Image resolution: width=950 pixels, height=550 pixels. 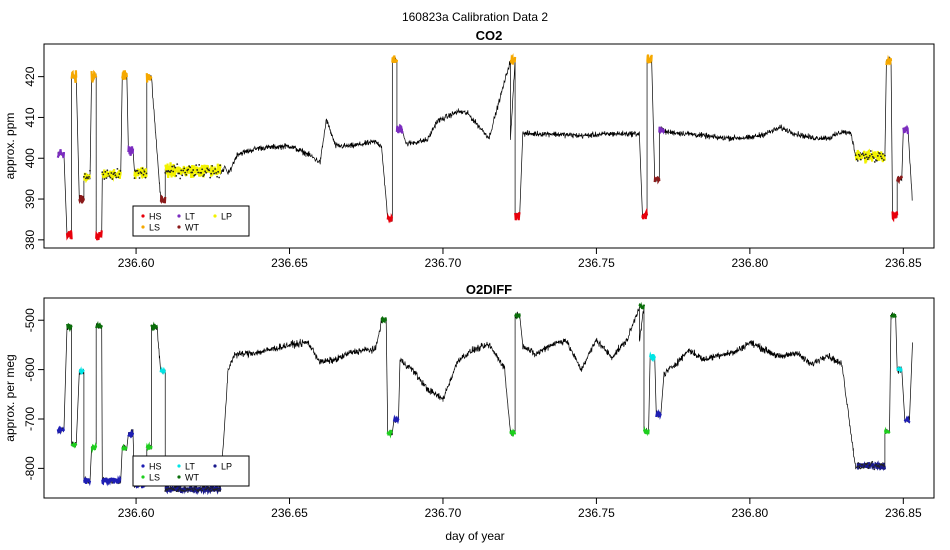 What do you see at coordinates (750, 263) in the screenshot?
I see `x-tick-label: 236.80` at bounding box center [750, 263].